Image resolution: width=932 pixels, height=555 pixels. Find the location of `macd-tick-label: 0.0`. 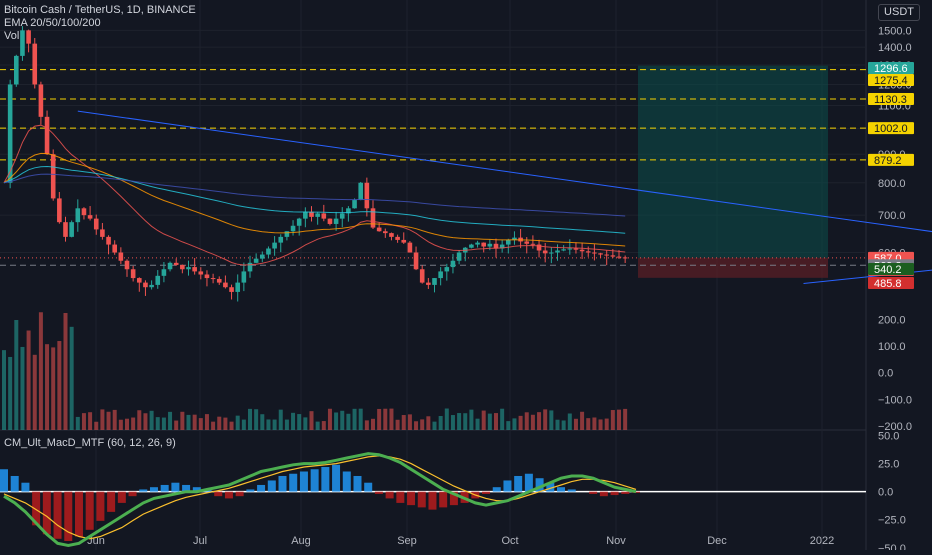

macd-tick-label: 0.0 is located at coordinates (885, 493).